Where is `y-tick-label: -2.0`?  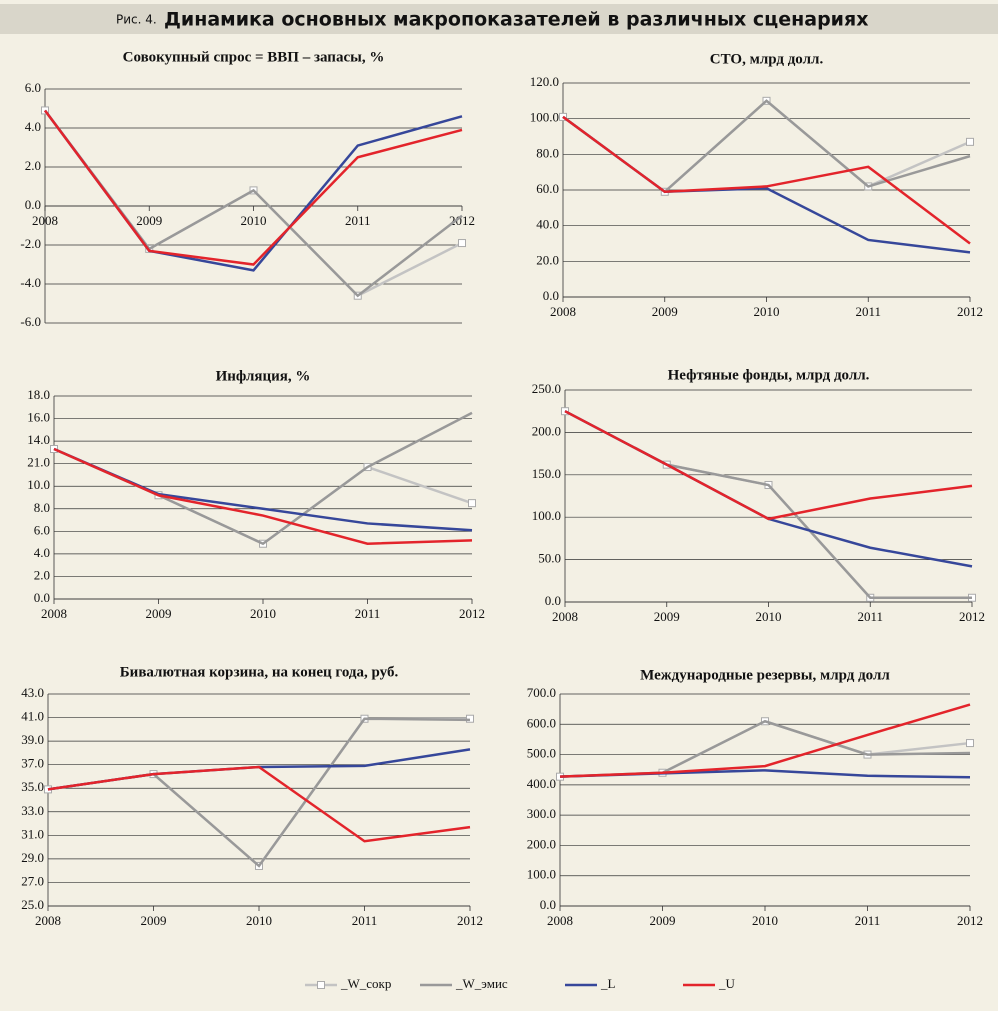
y-tick-label: -2.0 is located at coordinates (30, 243).